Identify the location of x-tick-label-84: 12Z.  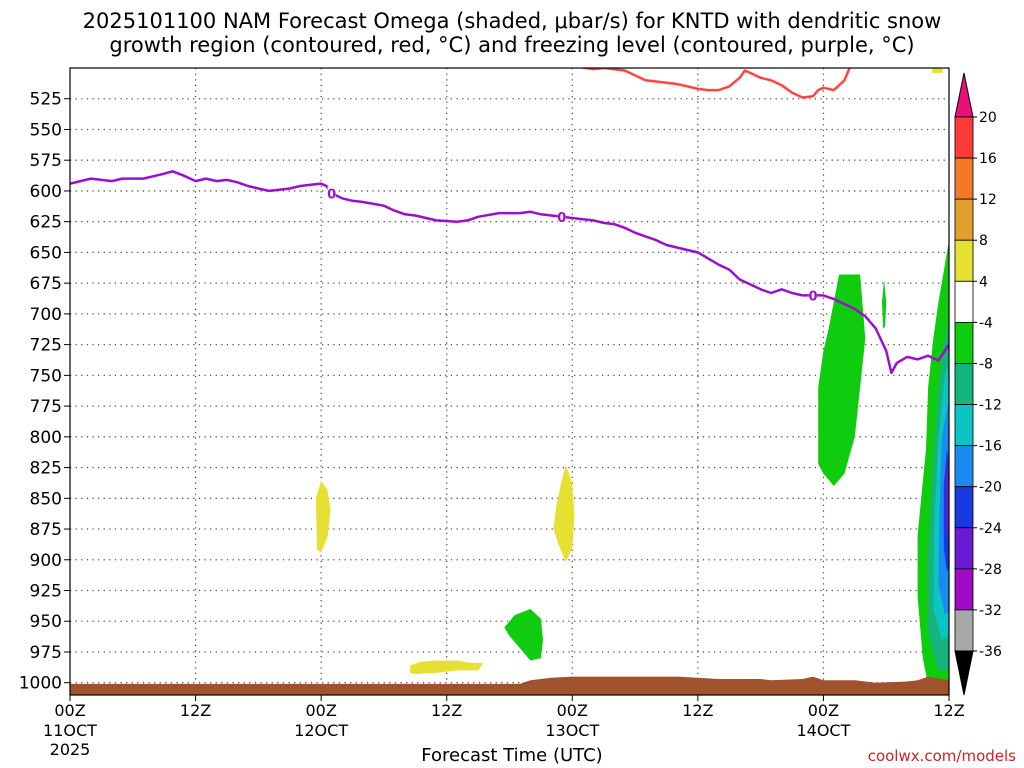
(948, 710).